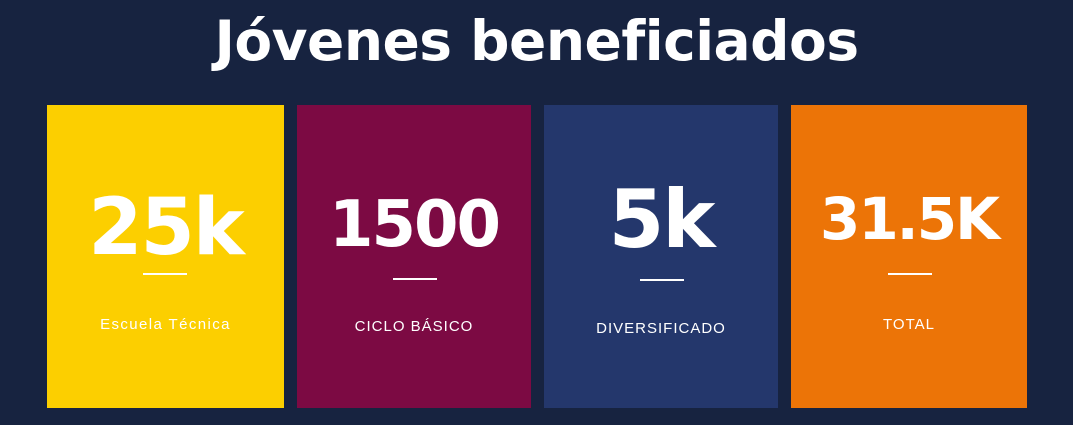 The image size is (1073, 425). I want to click on stat-label: TOTAL, so click(909, 324).